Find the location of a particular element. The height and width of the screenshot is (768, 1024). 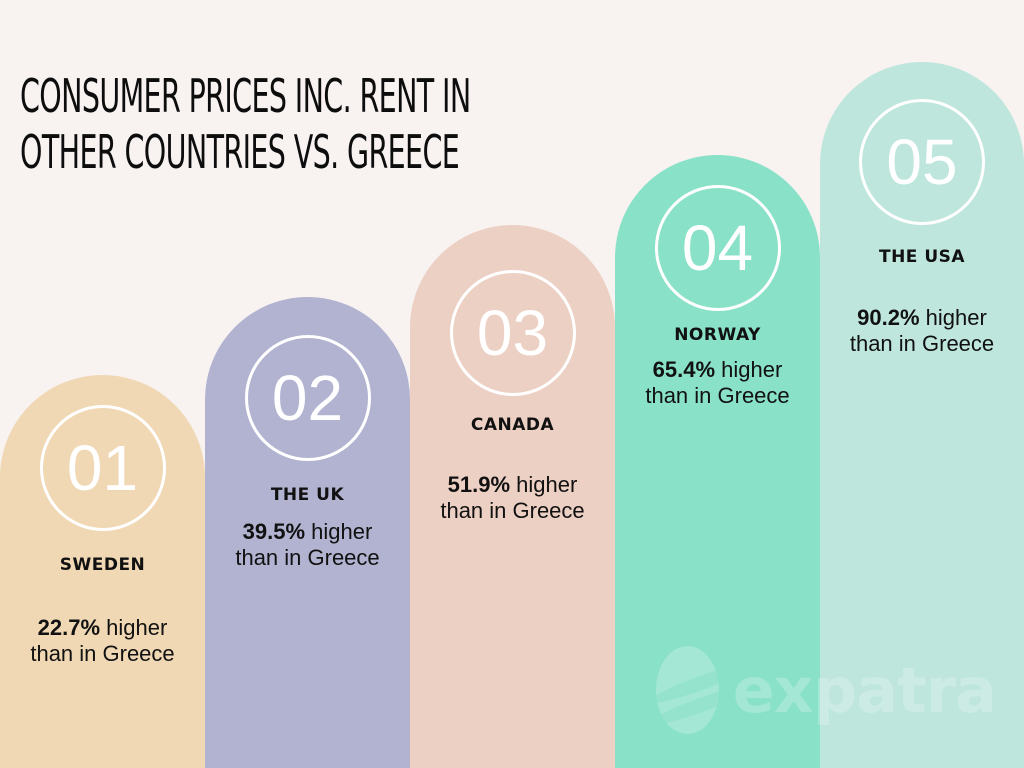

stat-text: 51.9% higher than in Greece is located at coordinates (512, 497).